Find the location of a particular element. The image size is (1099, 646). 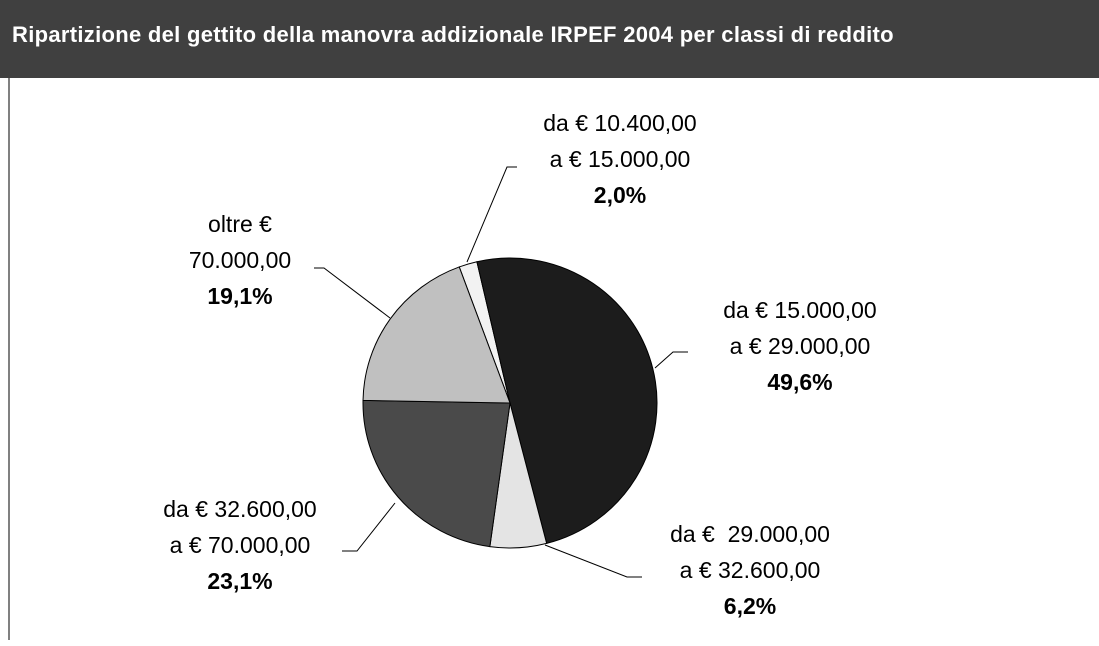

slice-label: da € 32.600,00 is located at coordinates (239, 509).